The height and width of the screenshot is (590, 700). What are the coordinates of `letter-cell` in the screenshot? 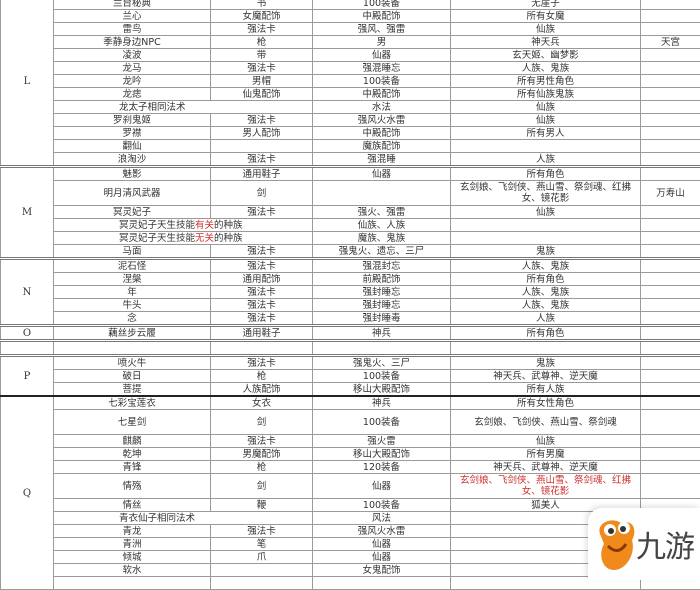 It's located at (27, 348).